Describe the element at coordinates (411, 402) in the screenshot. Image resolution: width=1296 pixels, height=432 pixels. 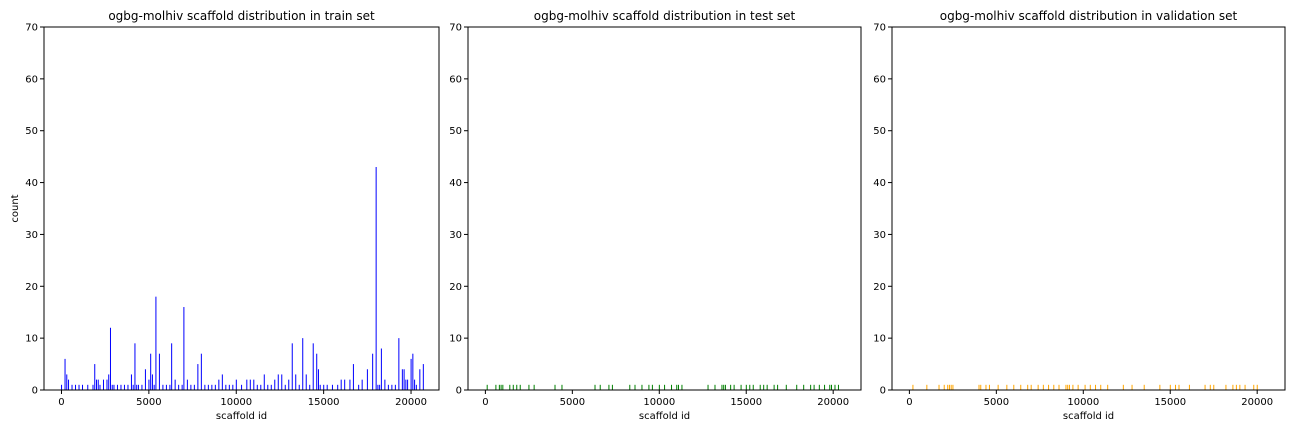
I see `x-tick-label: 20000` at that location.